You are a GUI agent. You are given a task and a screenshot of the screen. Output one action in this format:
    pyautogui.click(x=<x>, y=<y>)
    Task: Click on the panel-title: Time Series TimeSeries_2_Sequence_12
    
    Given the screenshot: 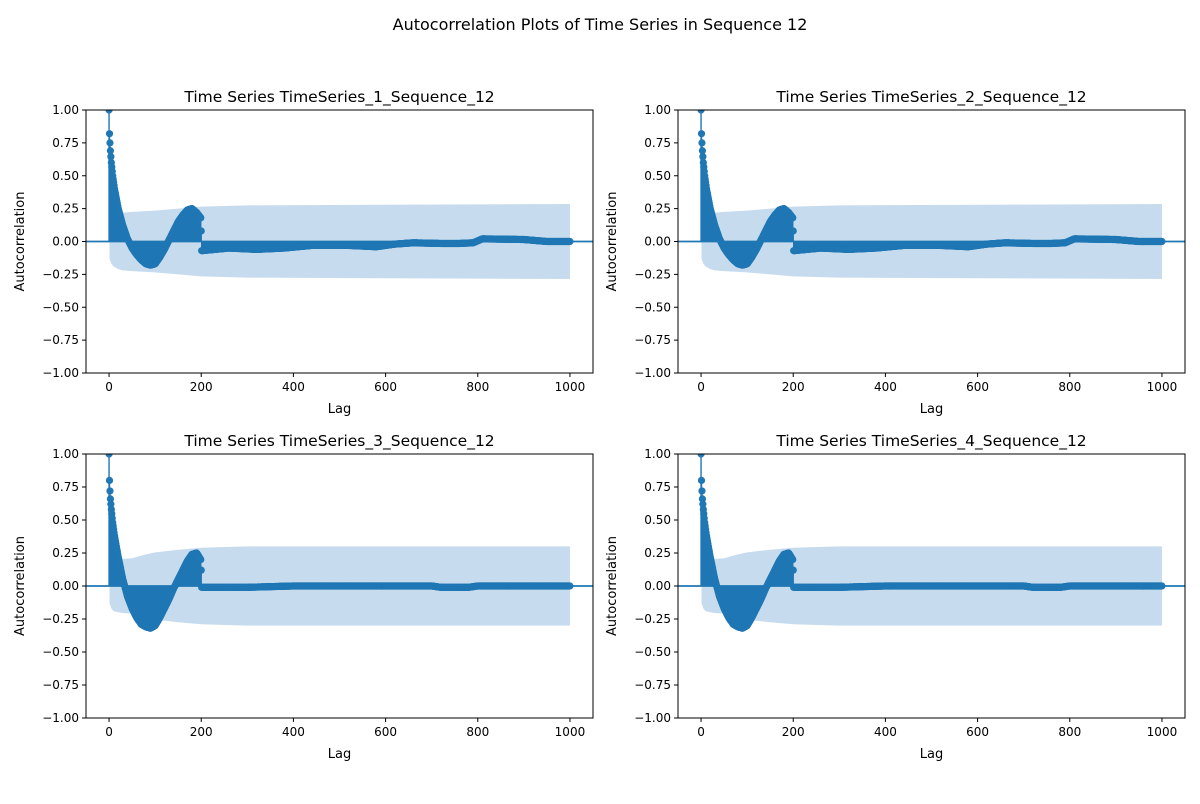 What is the action you would take?
    pyautogui.click(x=930, y=97)
    